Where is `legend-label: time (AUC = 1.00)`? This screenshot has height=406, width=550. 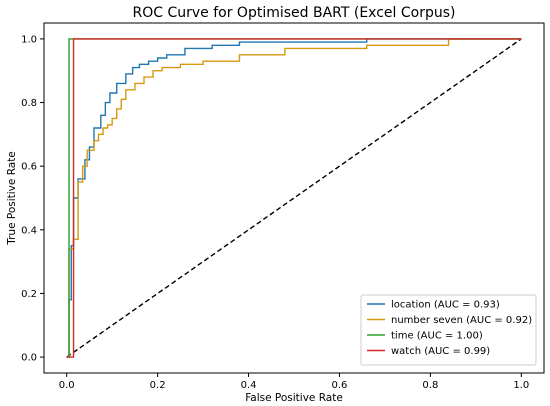 legend-label: time (AUC = 1.00) is located at coordinates (437, 336).